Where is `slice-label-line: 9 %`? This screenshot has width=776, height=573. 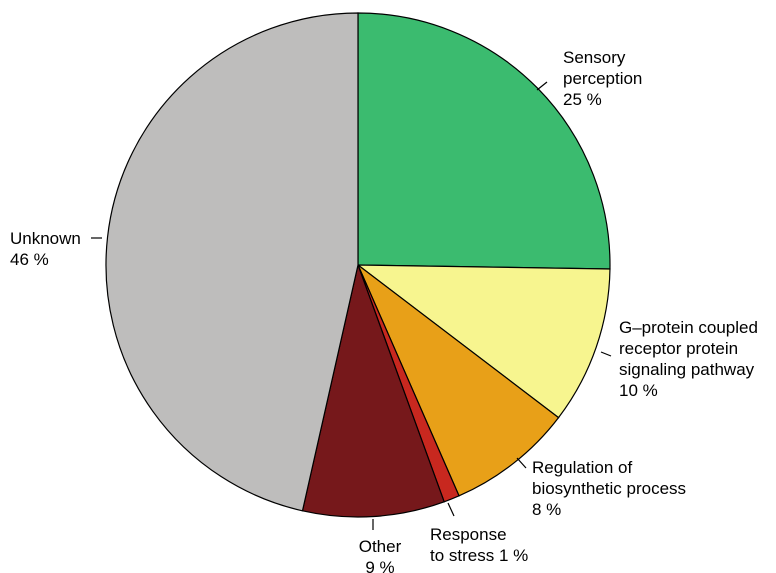 slice-label-line: 9 % is located at coordinates (379, 565).